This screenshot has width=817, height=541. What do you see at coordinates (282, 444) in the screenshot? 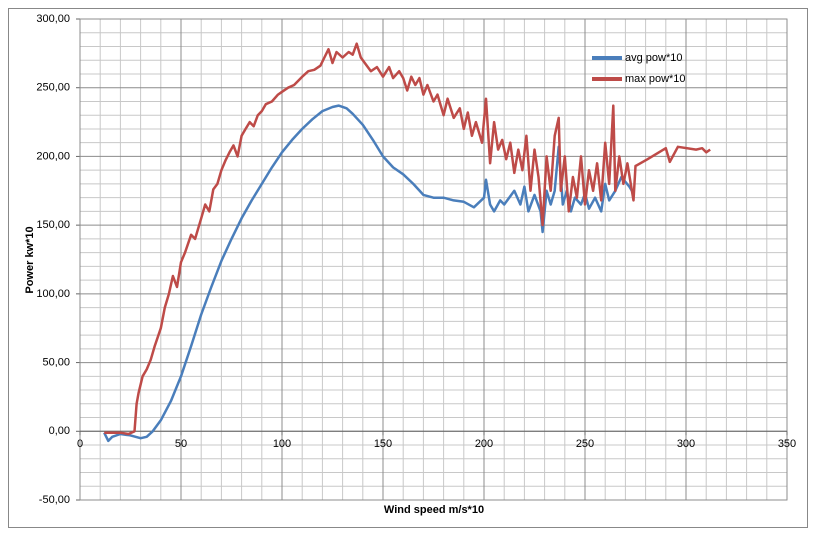
I see `x-tick-label: 100` at bounding box center [282, 444].